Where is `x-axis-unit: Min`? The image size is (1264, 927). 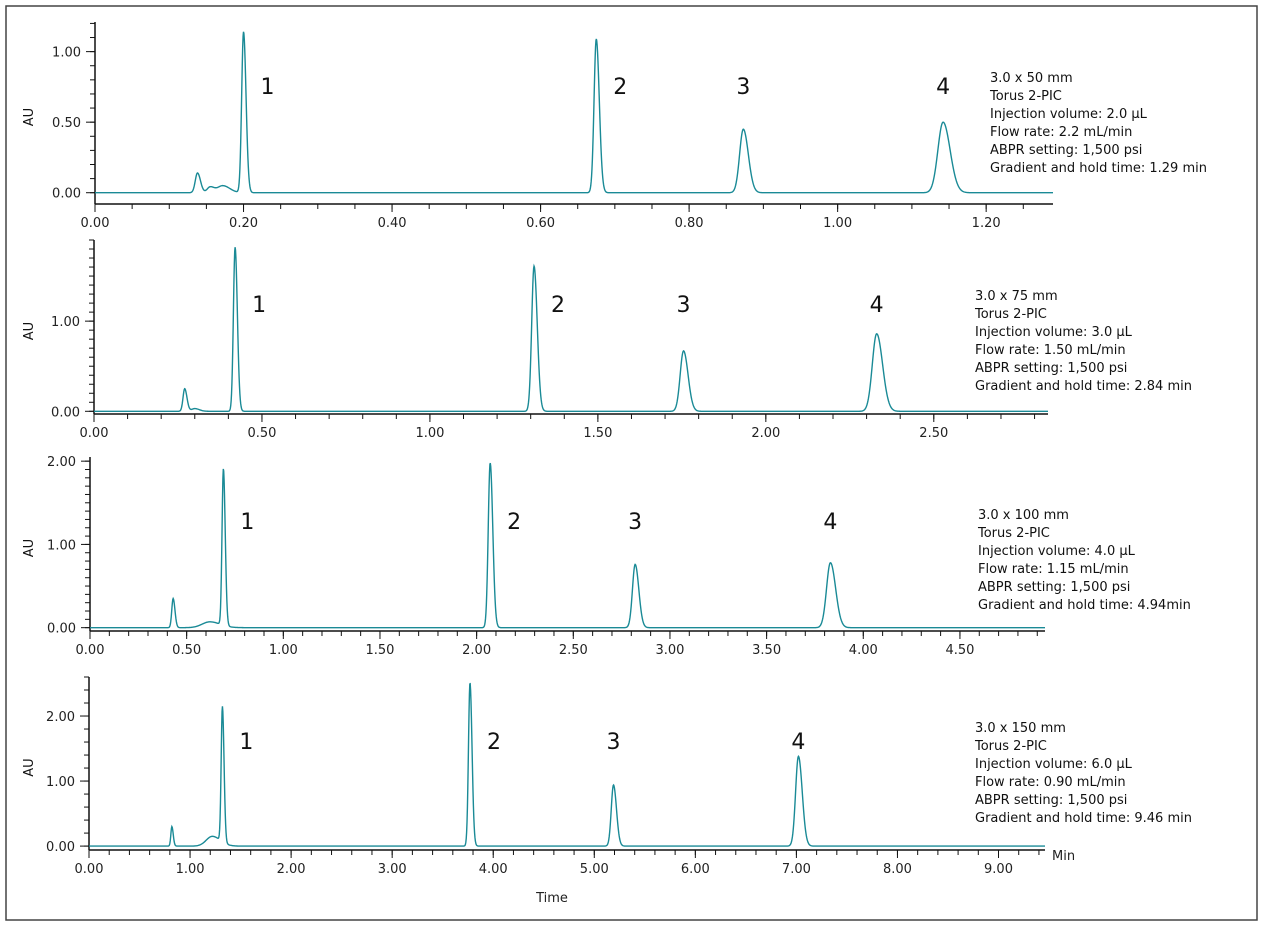 x-axis-unit: Min is located at coordinates (1063, 856).